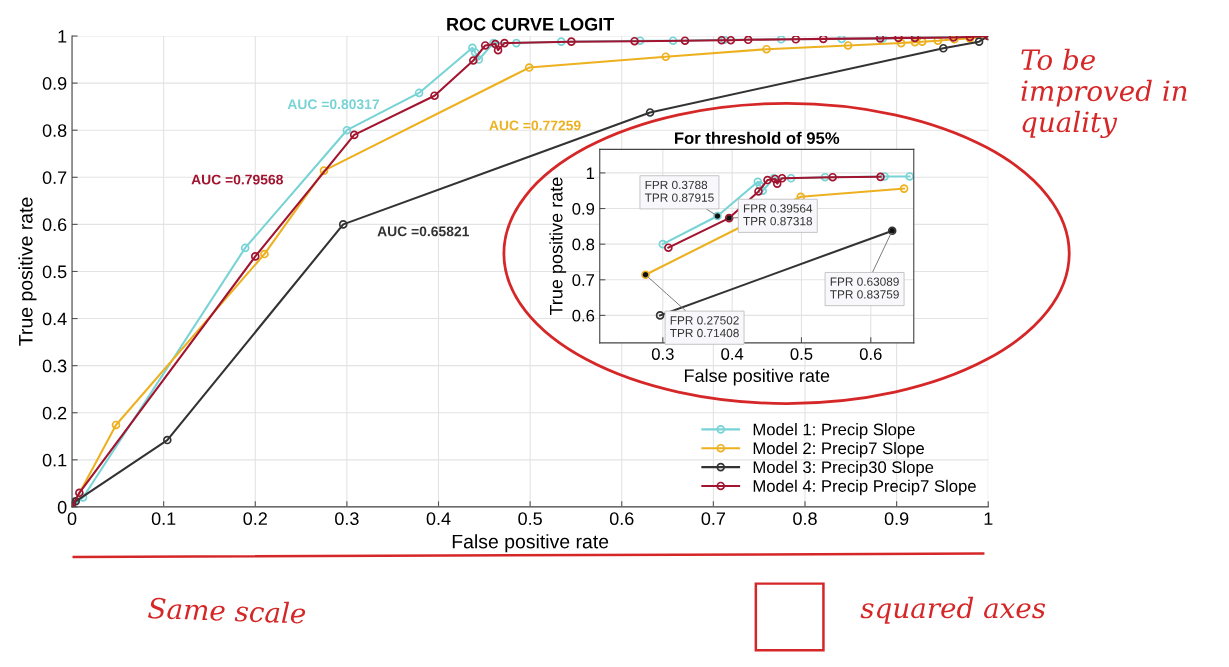  Describe the element at coordinates (583, 244) in the screenshot. I see `y-tick-label: 0.8` at that location.